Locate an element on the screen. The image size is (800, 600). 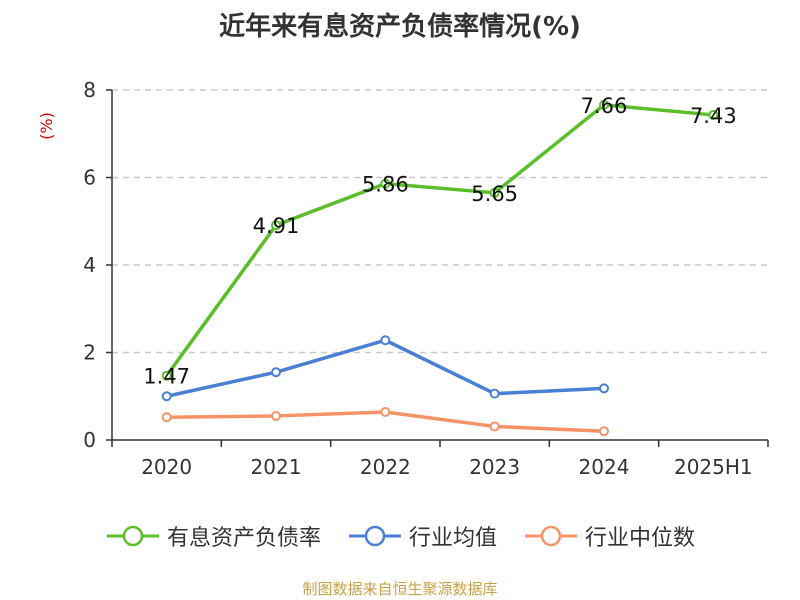
legend-label: 行业中位数 is located at coordinates (640, 538).